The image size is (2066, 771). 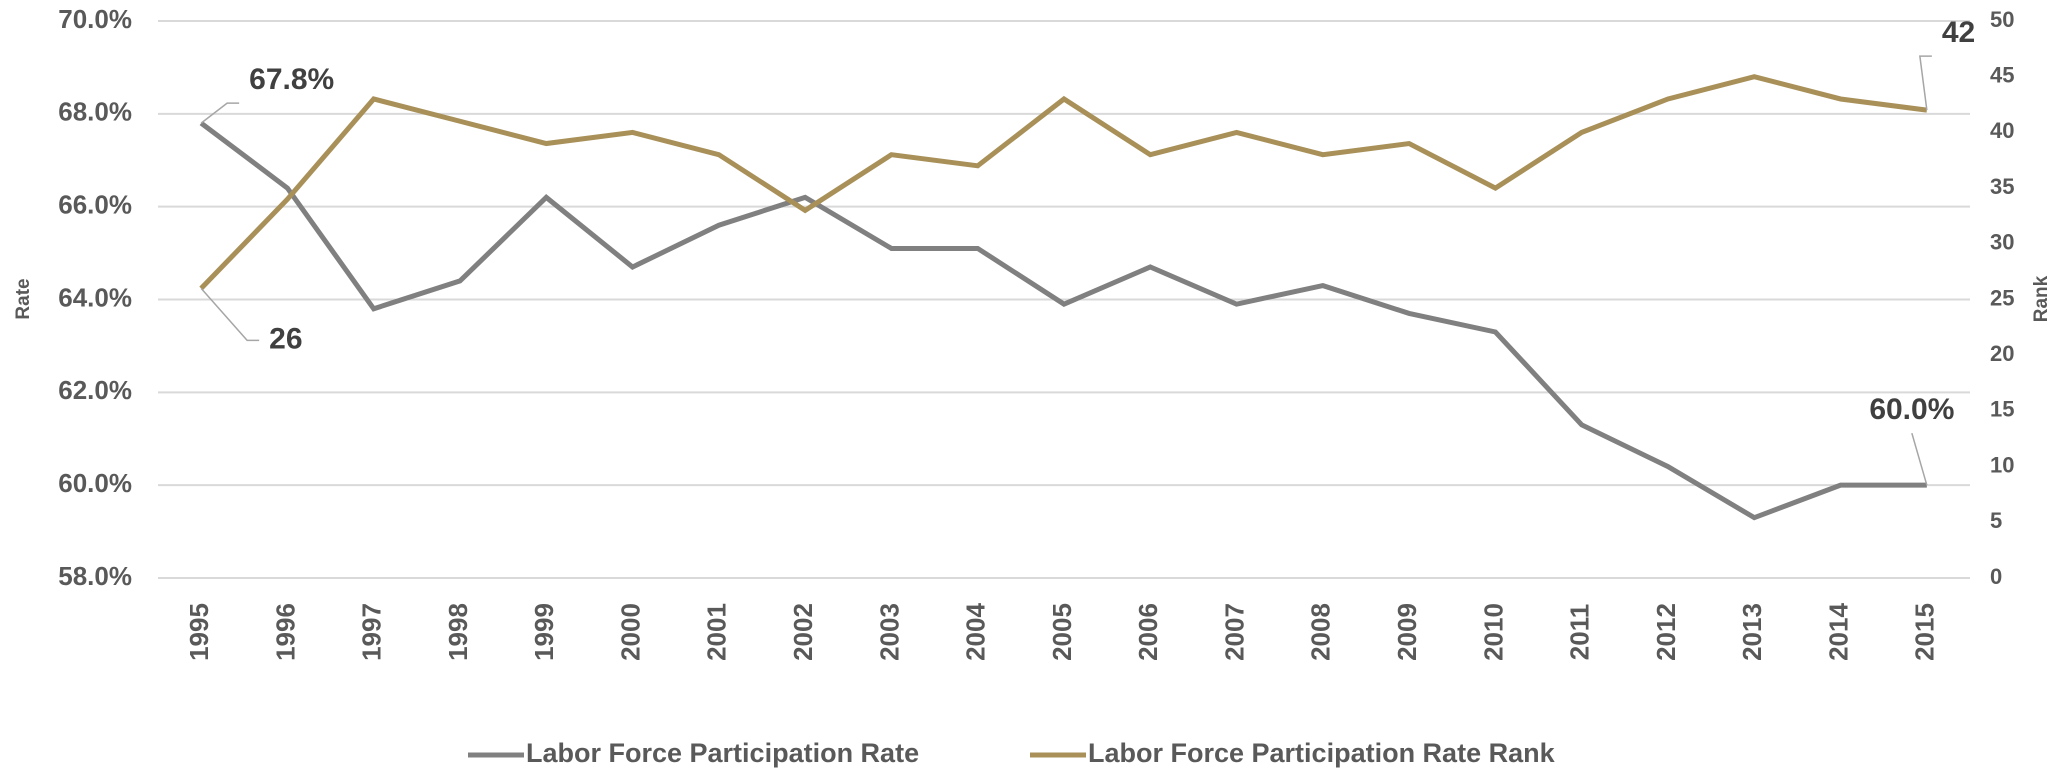 I want to click on y2-tick-label: 40, so click(x=2002, y=130).